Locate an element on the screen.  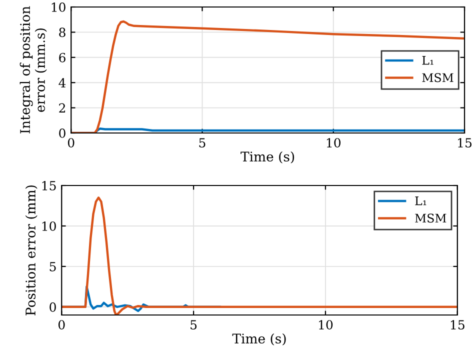
y-tick-label: 2 is located at coordinates (62, 108).